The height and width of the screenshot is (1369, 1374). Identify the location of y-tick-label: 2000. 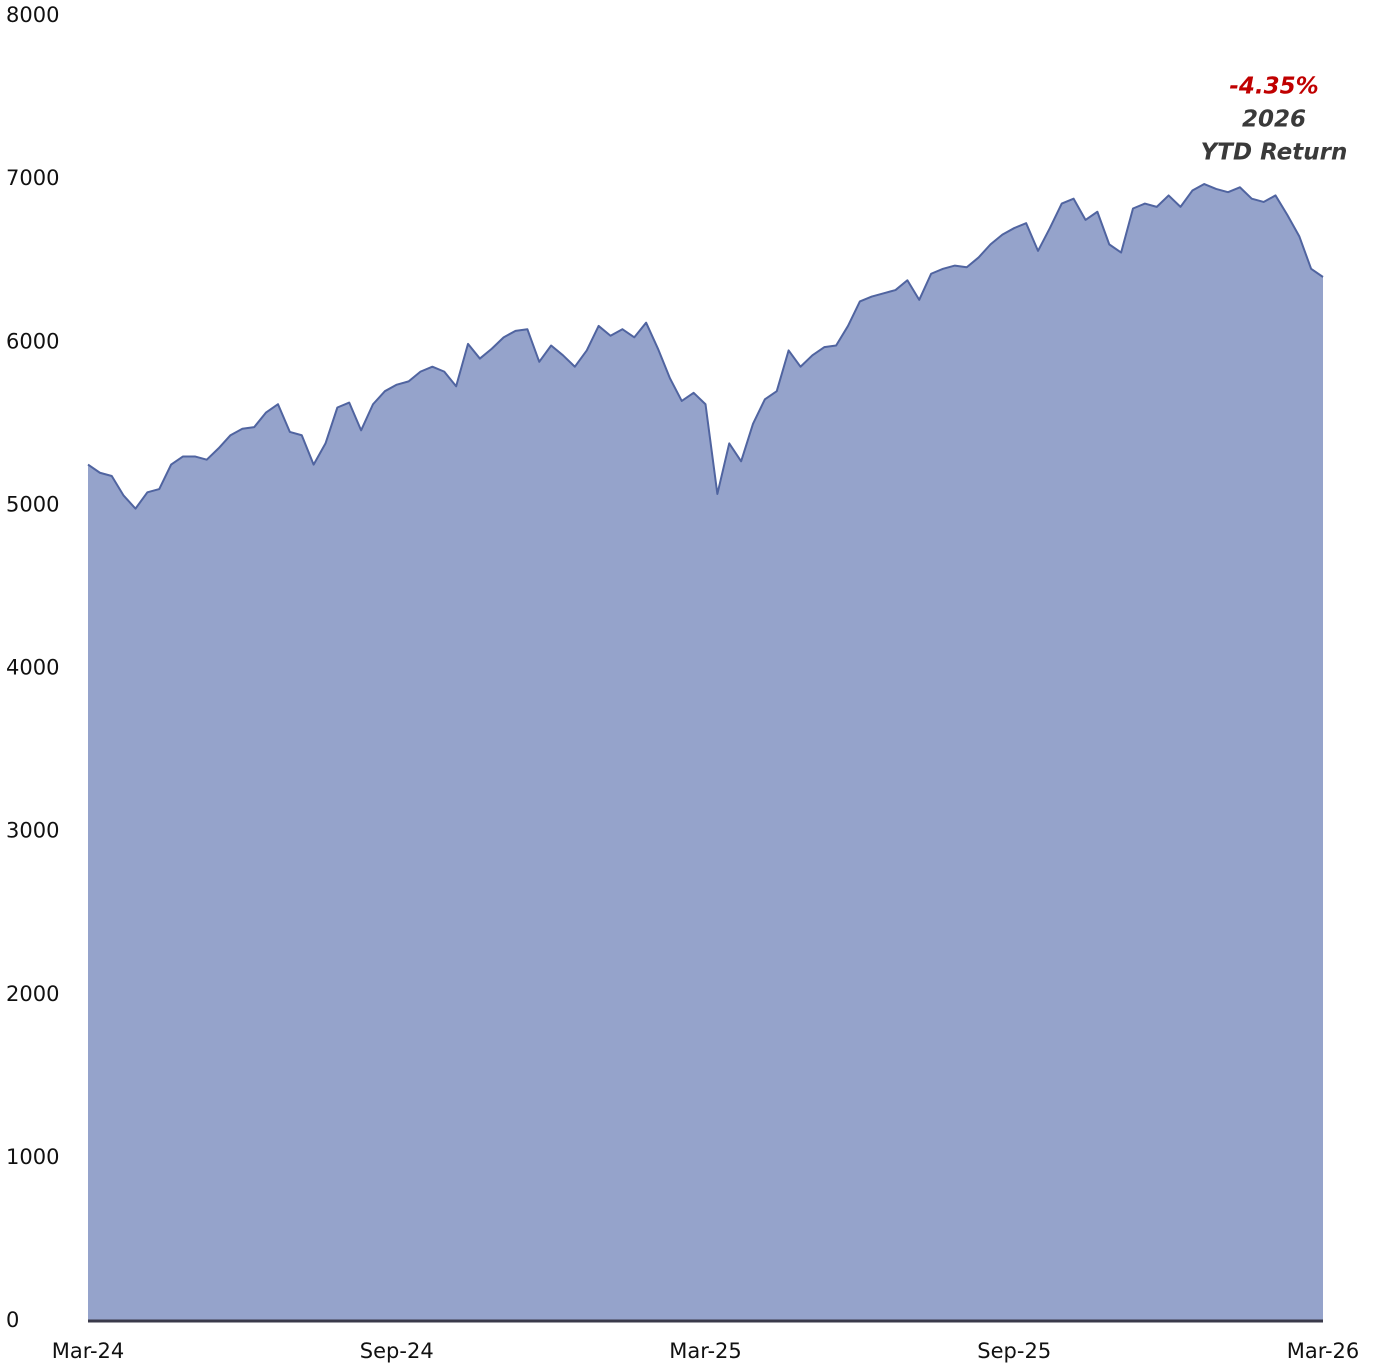
(32, 994).